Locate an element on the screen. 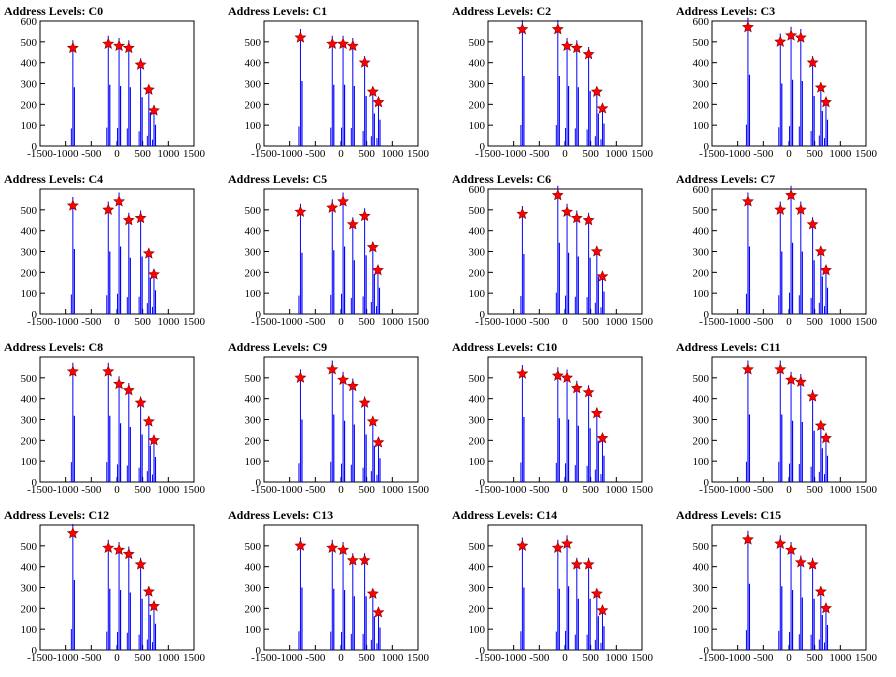 The height and width of the screenshot is (677, 896). x-tick-label: 1000 is located at coordinates (168, 322).